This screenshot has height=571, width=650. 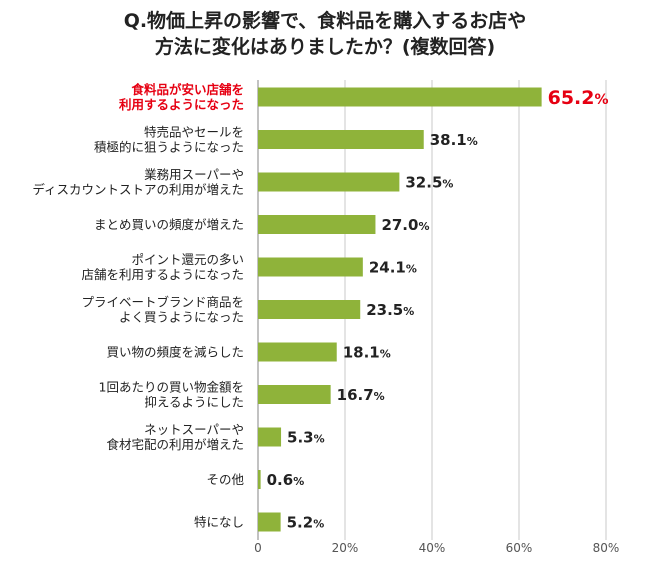 I want to click on value-label-9: 0.6%, so click(x=286, y=480).